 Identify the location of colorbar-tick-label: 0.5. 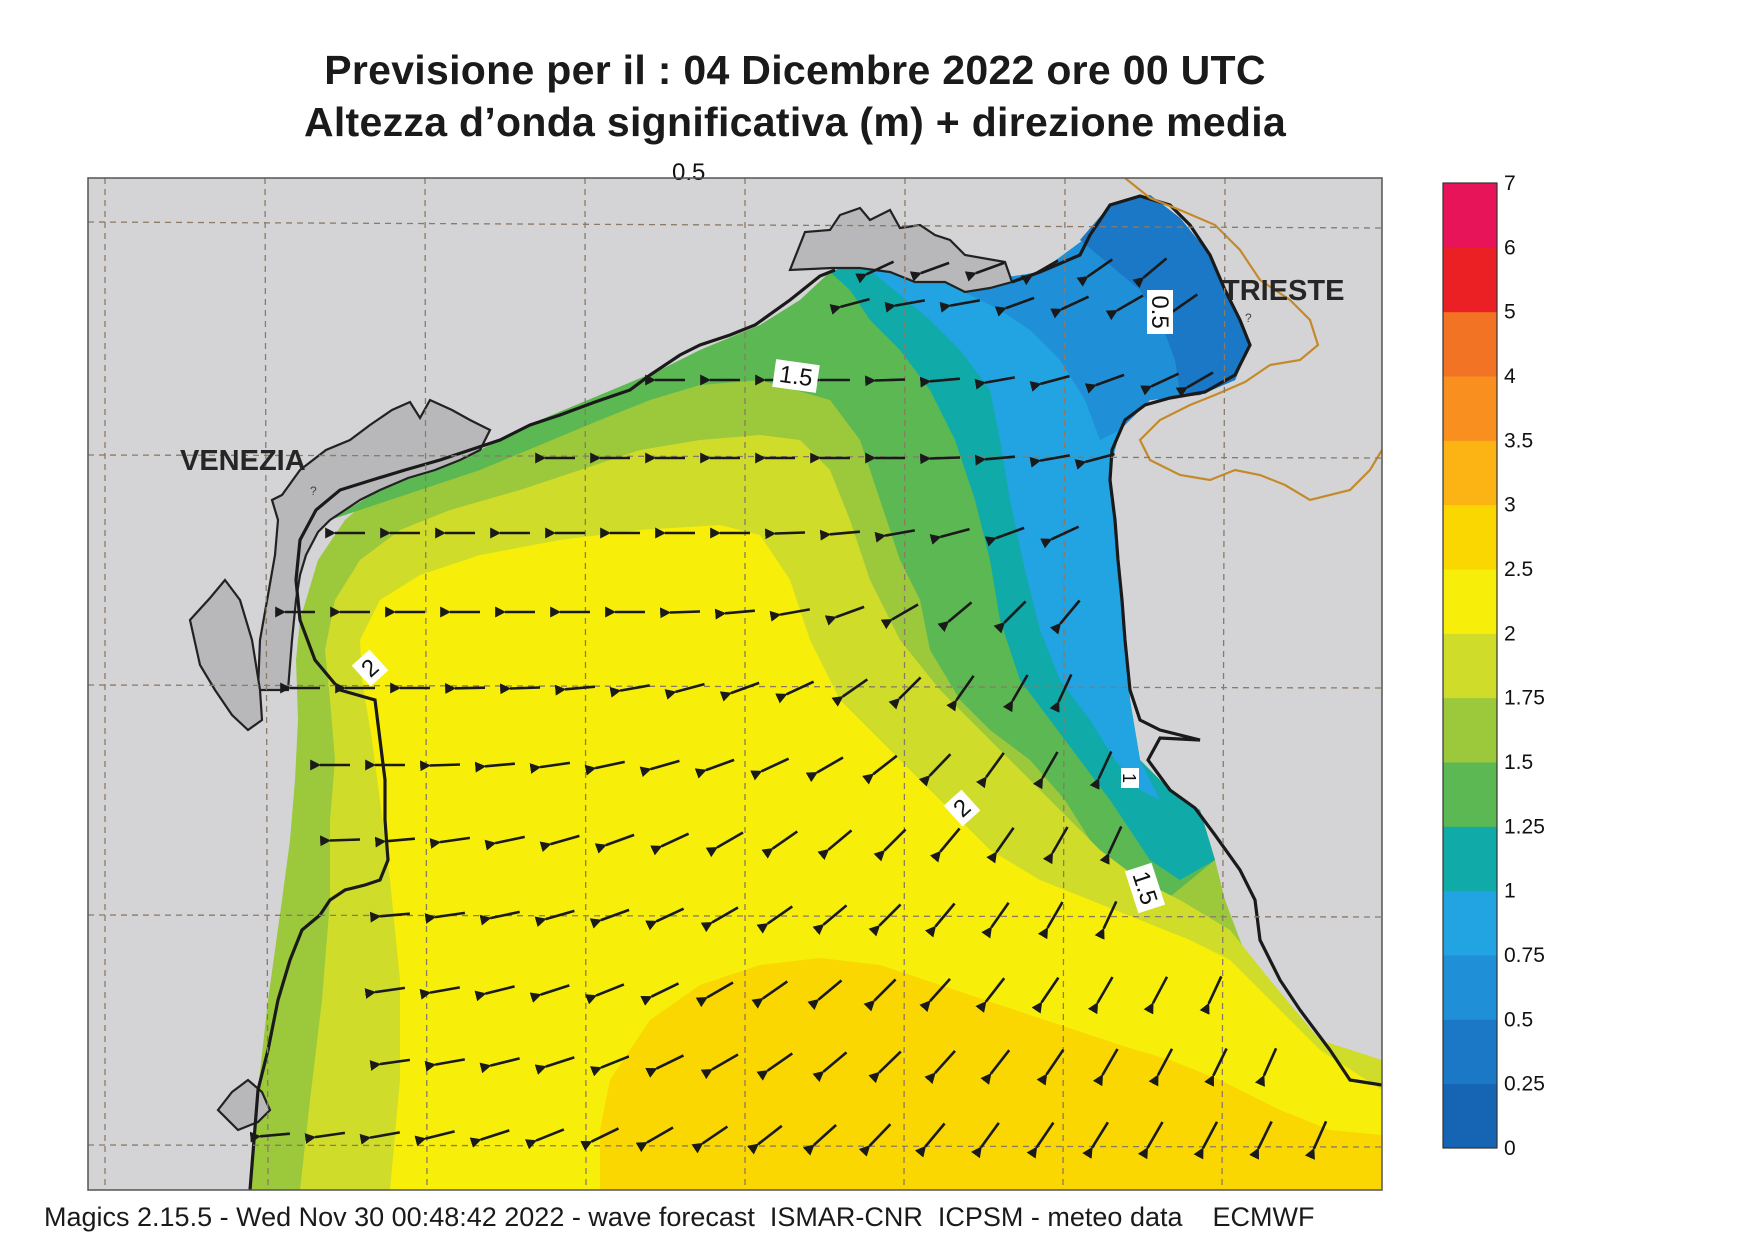
(1518, 1019).